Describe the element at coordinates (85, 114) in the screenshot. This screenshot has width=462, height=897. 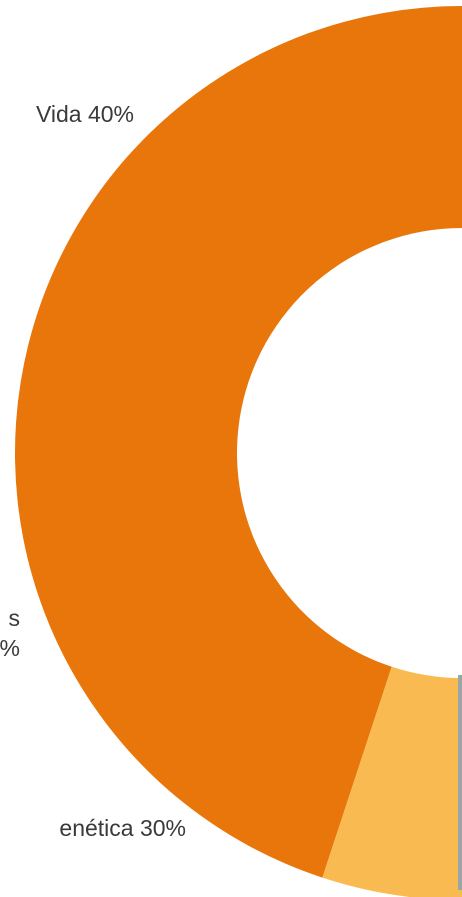
I see `slice-label: Vida 40%` at that location.